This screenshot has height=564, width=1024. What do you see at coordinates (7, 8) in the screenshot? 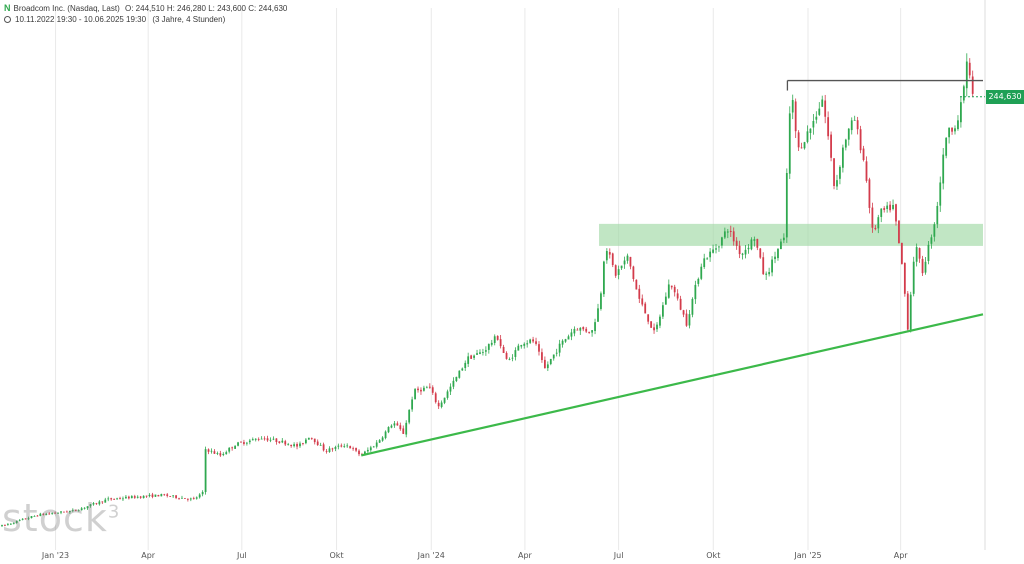
I see `stock3-logo-icon: N` at bounding box center [7, 8].